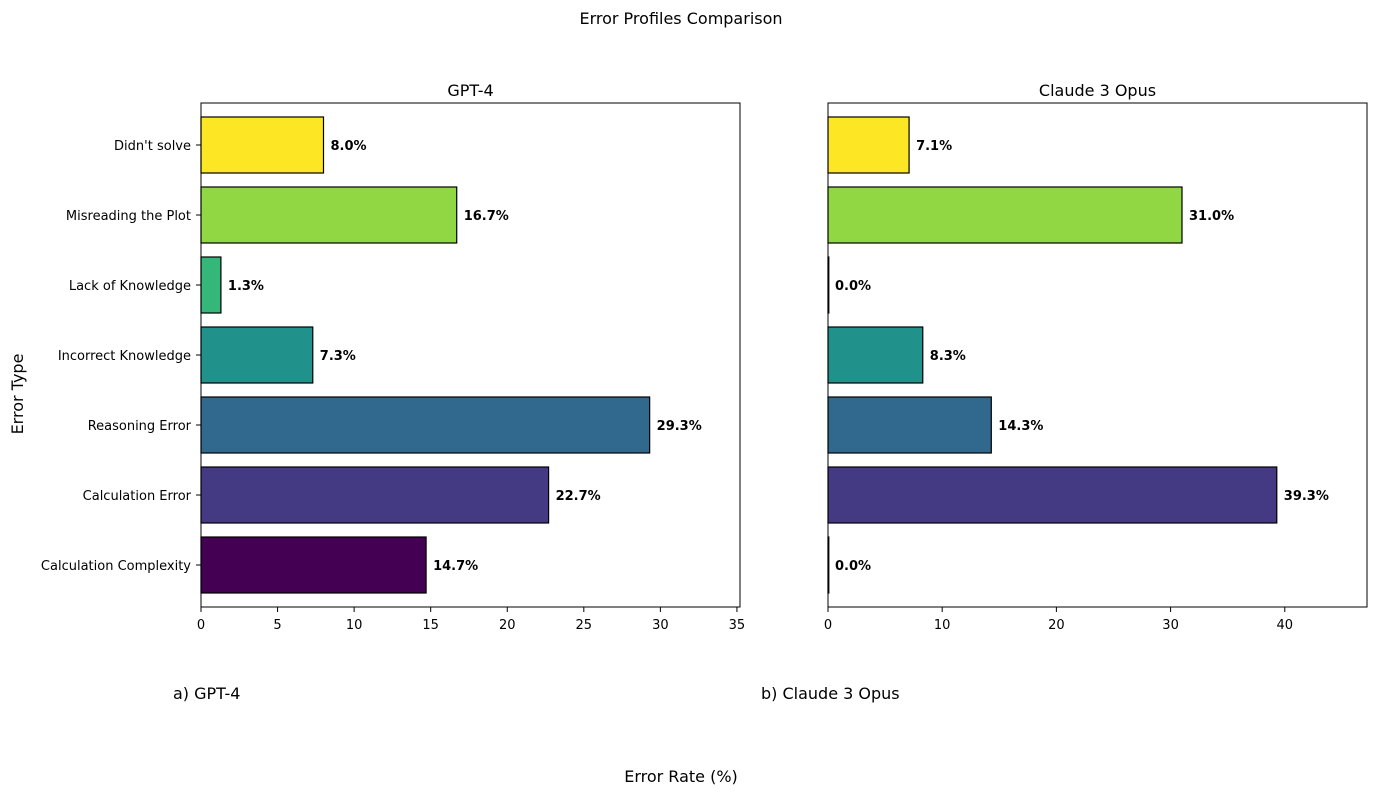 The image size is (1377, 795). Describe the element at coordinates (246, 286) in the screenshot. I see `bar-value-label: 1.3%` at that location.